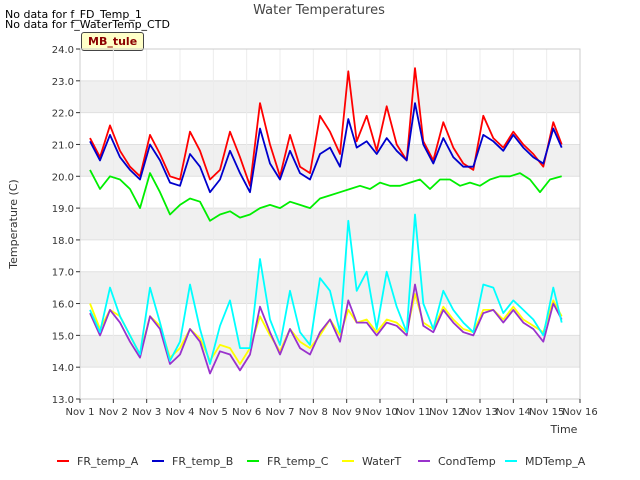  I want to click on y-tick-label: 22.0, so click(63, 114).